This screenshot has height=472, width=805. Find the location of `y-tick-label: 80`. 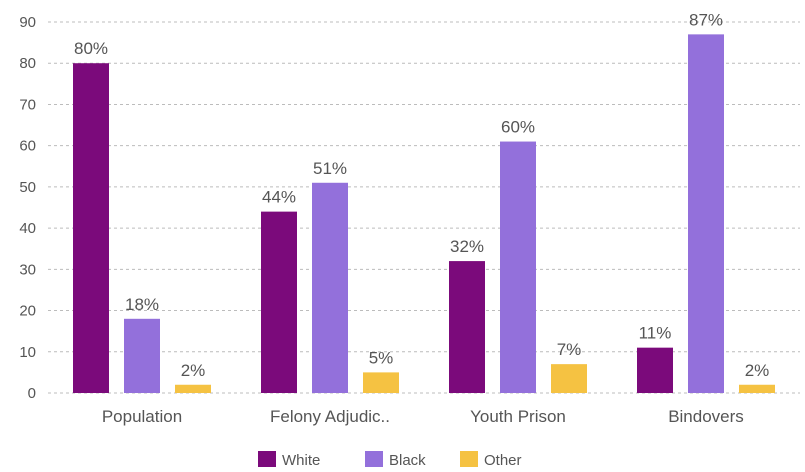

y-tick-label: 80 is located at coordinates (27, 63).